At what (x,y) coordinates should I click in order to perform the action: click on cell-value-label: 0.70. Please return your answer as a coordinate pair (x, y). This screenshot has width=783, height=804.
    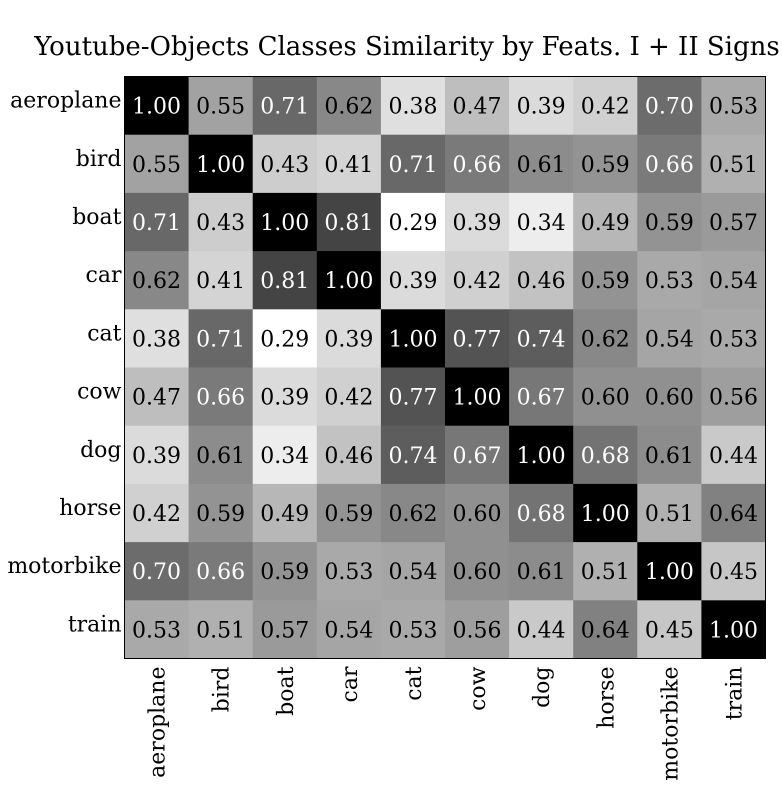
    Looking at the image, I should click on (669, 107).